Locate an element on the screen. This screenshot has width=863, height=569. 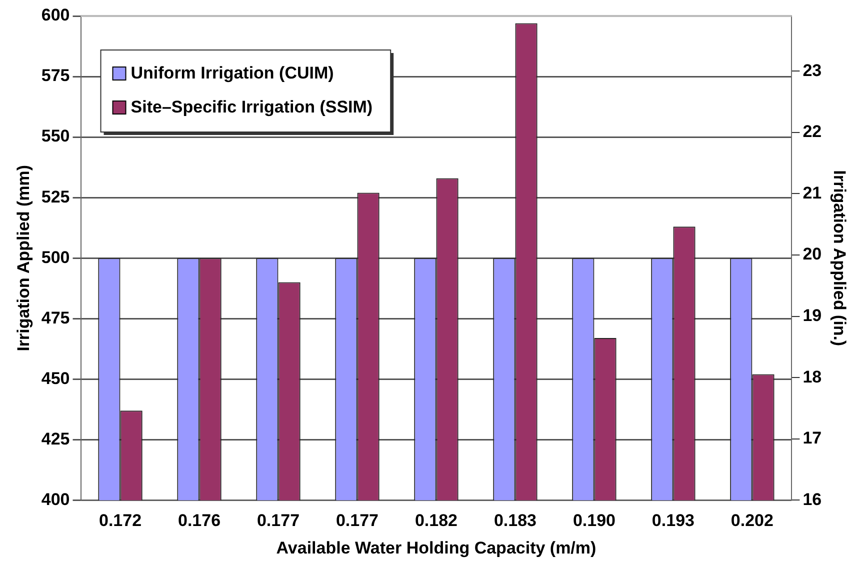
x-tick-label: 0.183 is located at coordinates (515, 520).